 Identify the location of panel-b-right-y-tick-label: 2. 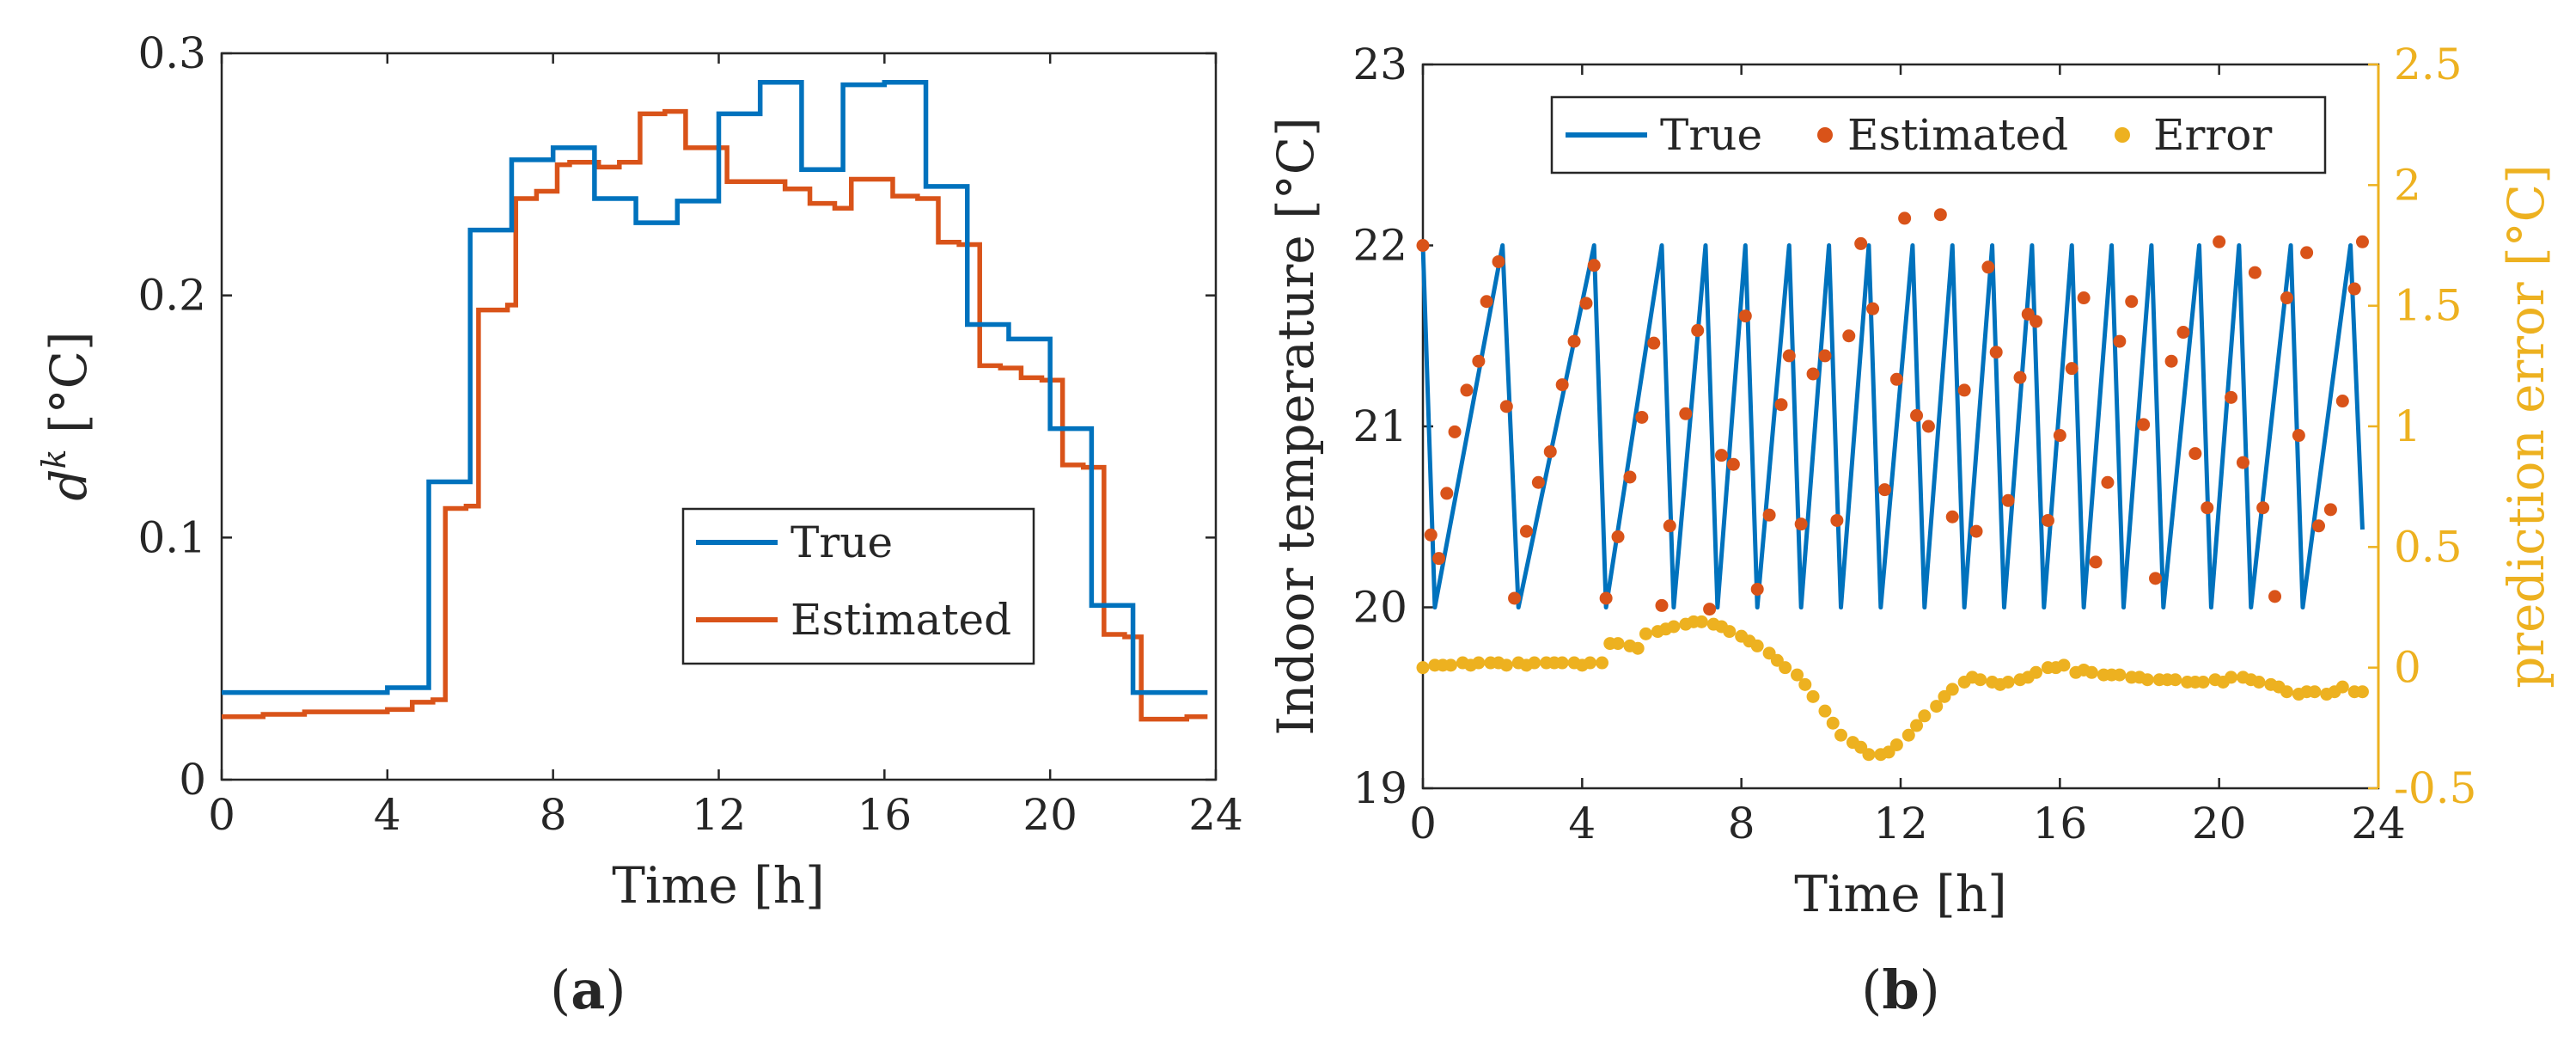
(2407, 185).